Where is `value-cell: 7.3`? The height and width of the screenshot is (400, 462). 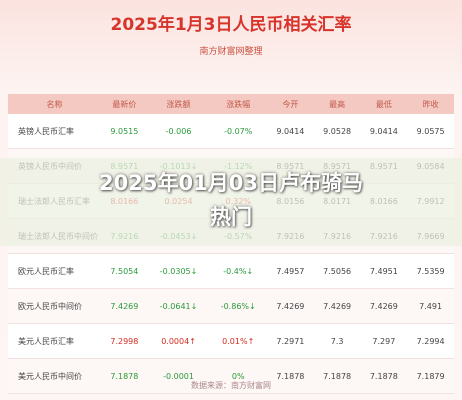 value-cell: 7.3 is located at coordinates (337, 341).